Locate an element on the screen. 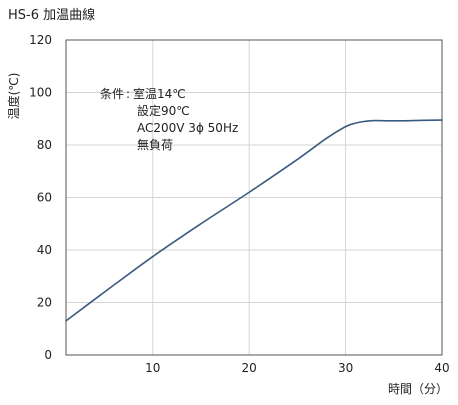  x-tick-label: 20 is located at coordinates (249, 368).